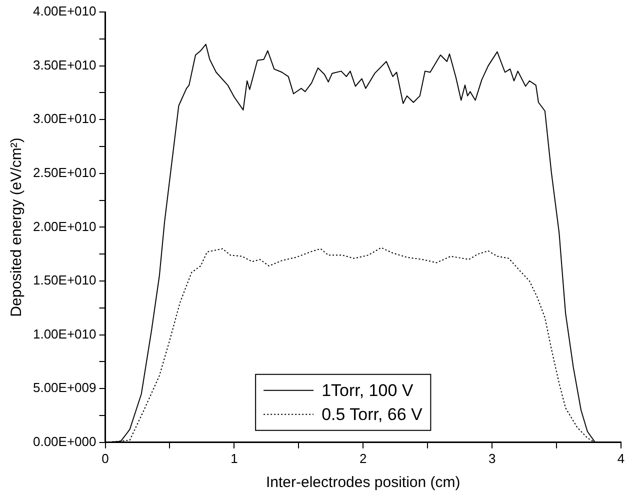 The width and height of the screenshot is (643, 500). Describe the element at coordinates (17, 227) in the screenshot. I see `y-axis-title: Deposited energy (eV/cm²)` at that location.